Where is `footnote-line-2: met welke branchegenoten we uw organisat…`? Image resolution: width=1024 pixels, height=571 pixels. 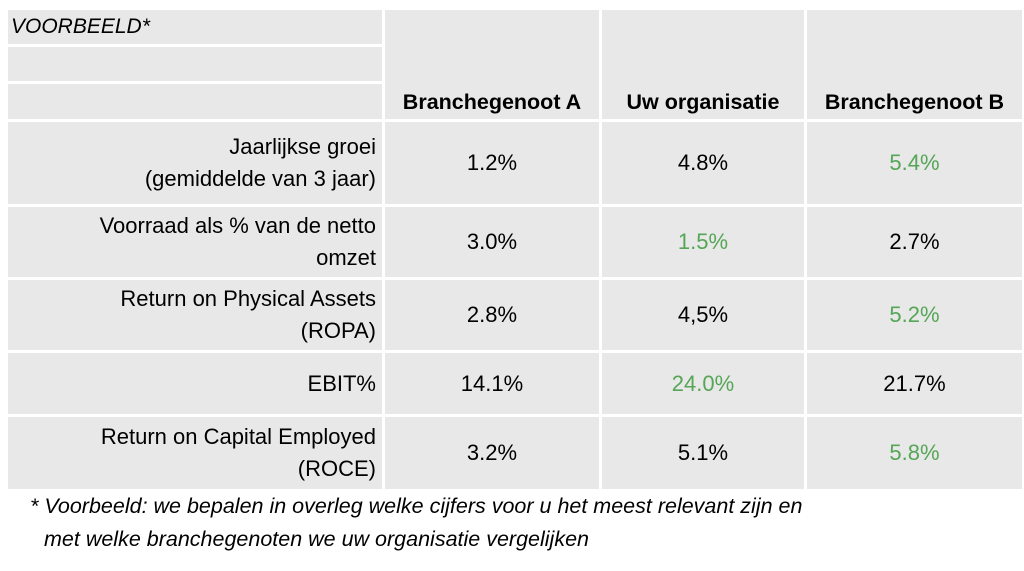
footnote-line-2: met welke branchegenoten we uw organisat… is located at coordinates (316, 539).